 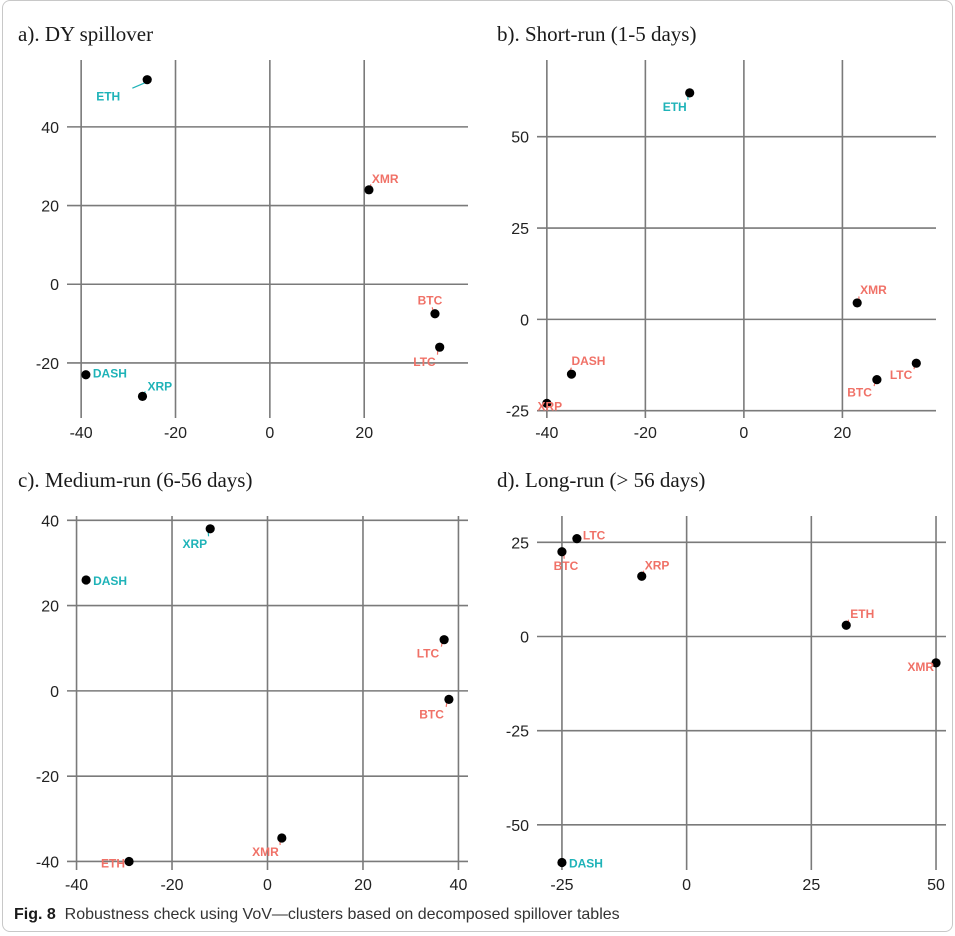 What do you see at coordinates (520, 138) in the screenshot?
I see `y-tick-label: 50` at bounding box center [520, 138].